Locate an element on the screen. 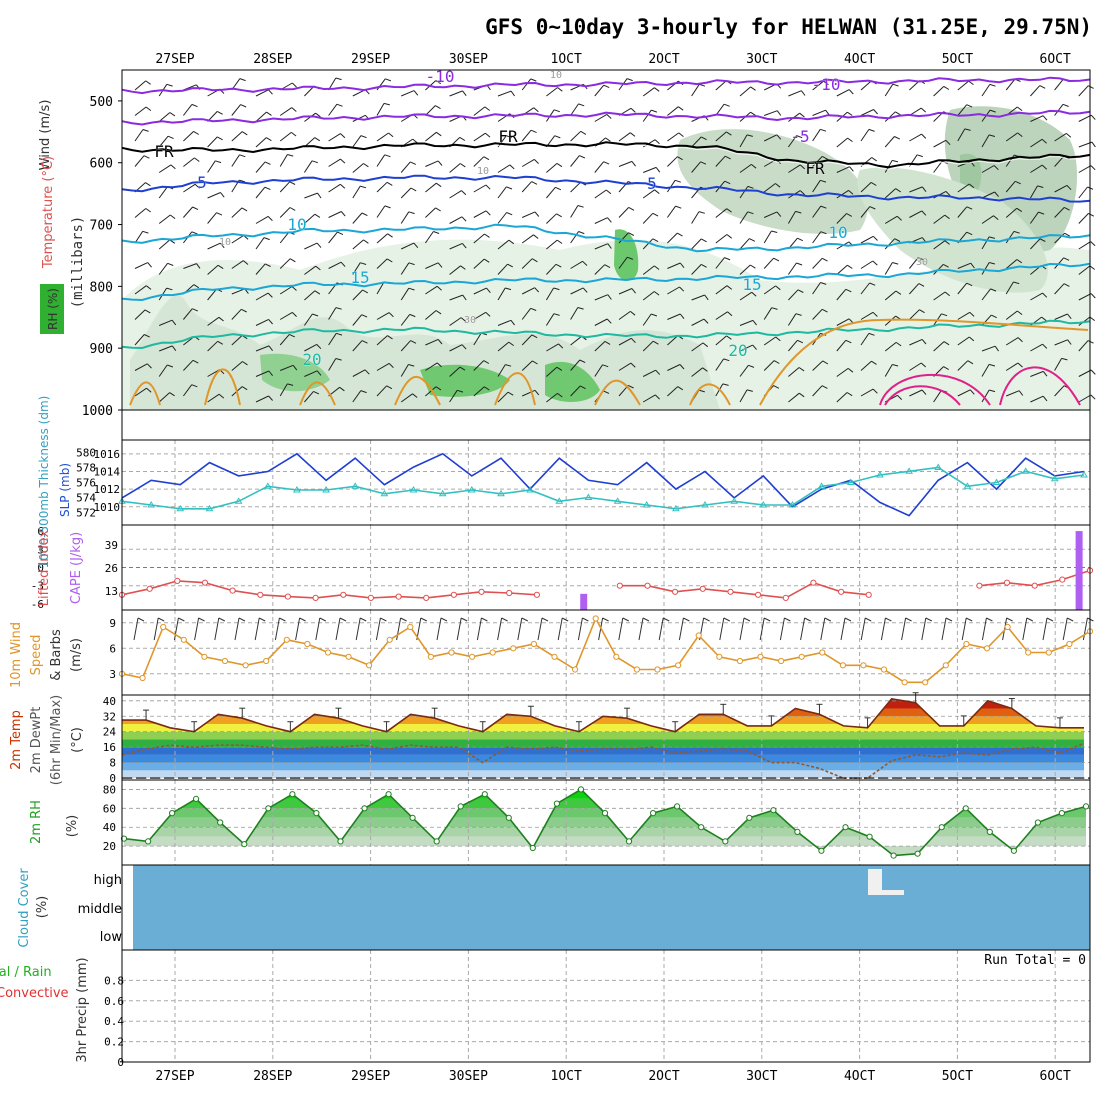  y-tick-label: 0.4 is located at coordinates (114, 1021).